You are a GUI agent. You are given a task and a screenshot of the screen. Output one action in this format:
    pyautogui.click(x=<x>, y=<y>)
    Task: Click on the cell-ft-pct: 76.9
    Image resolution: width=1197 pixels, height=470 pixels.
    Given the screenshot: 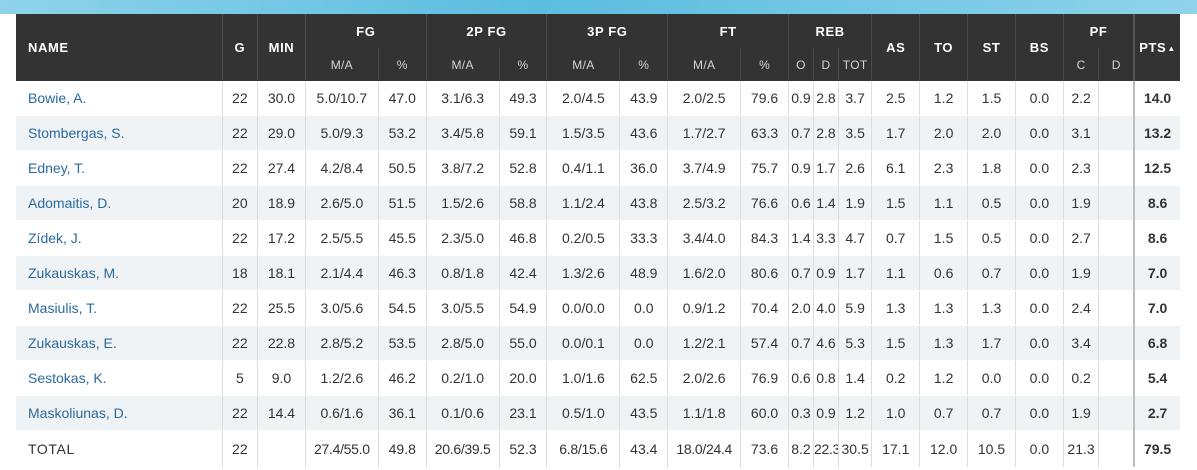 What is the action you would take?
    pyautogui.click(x=764, y=378)
    